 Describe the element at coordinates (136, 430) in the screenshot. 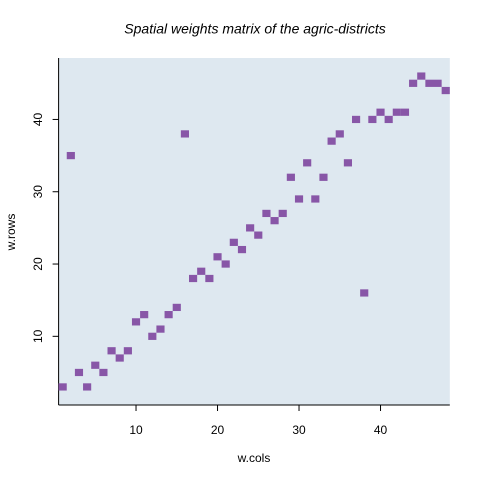

I see `x-tick-label: 10` at that location.